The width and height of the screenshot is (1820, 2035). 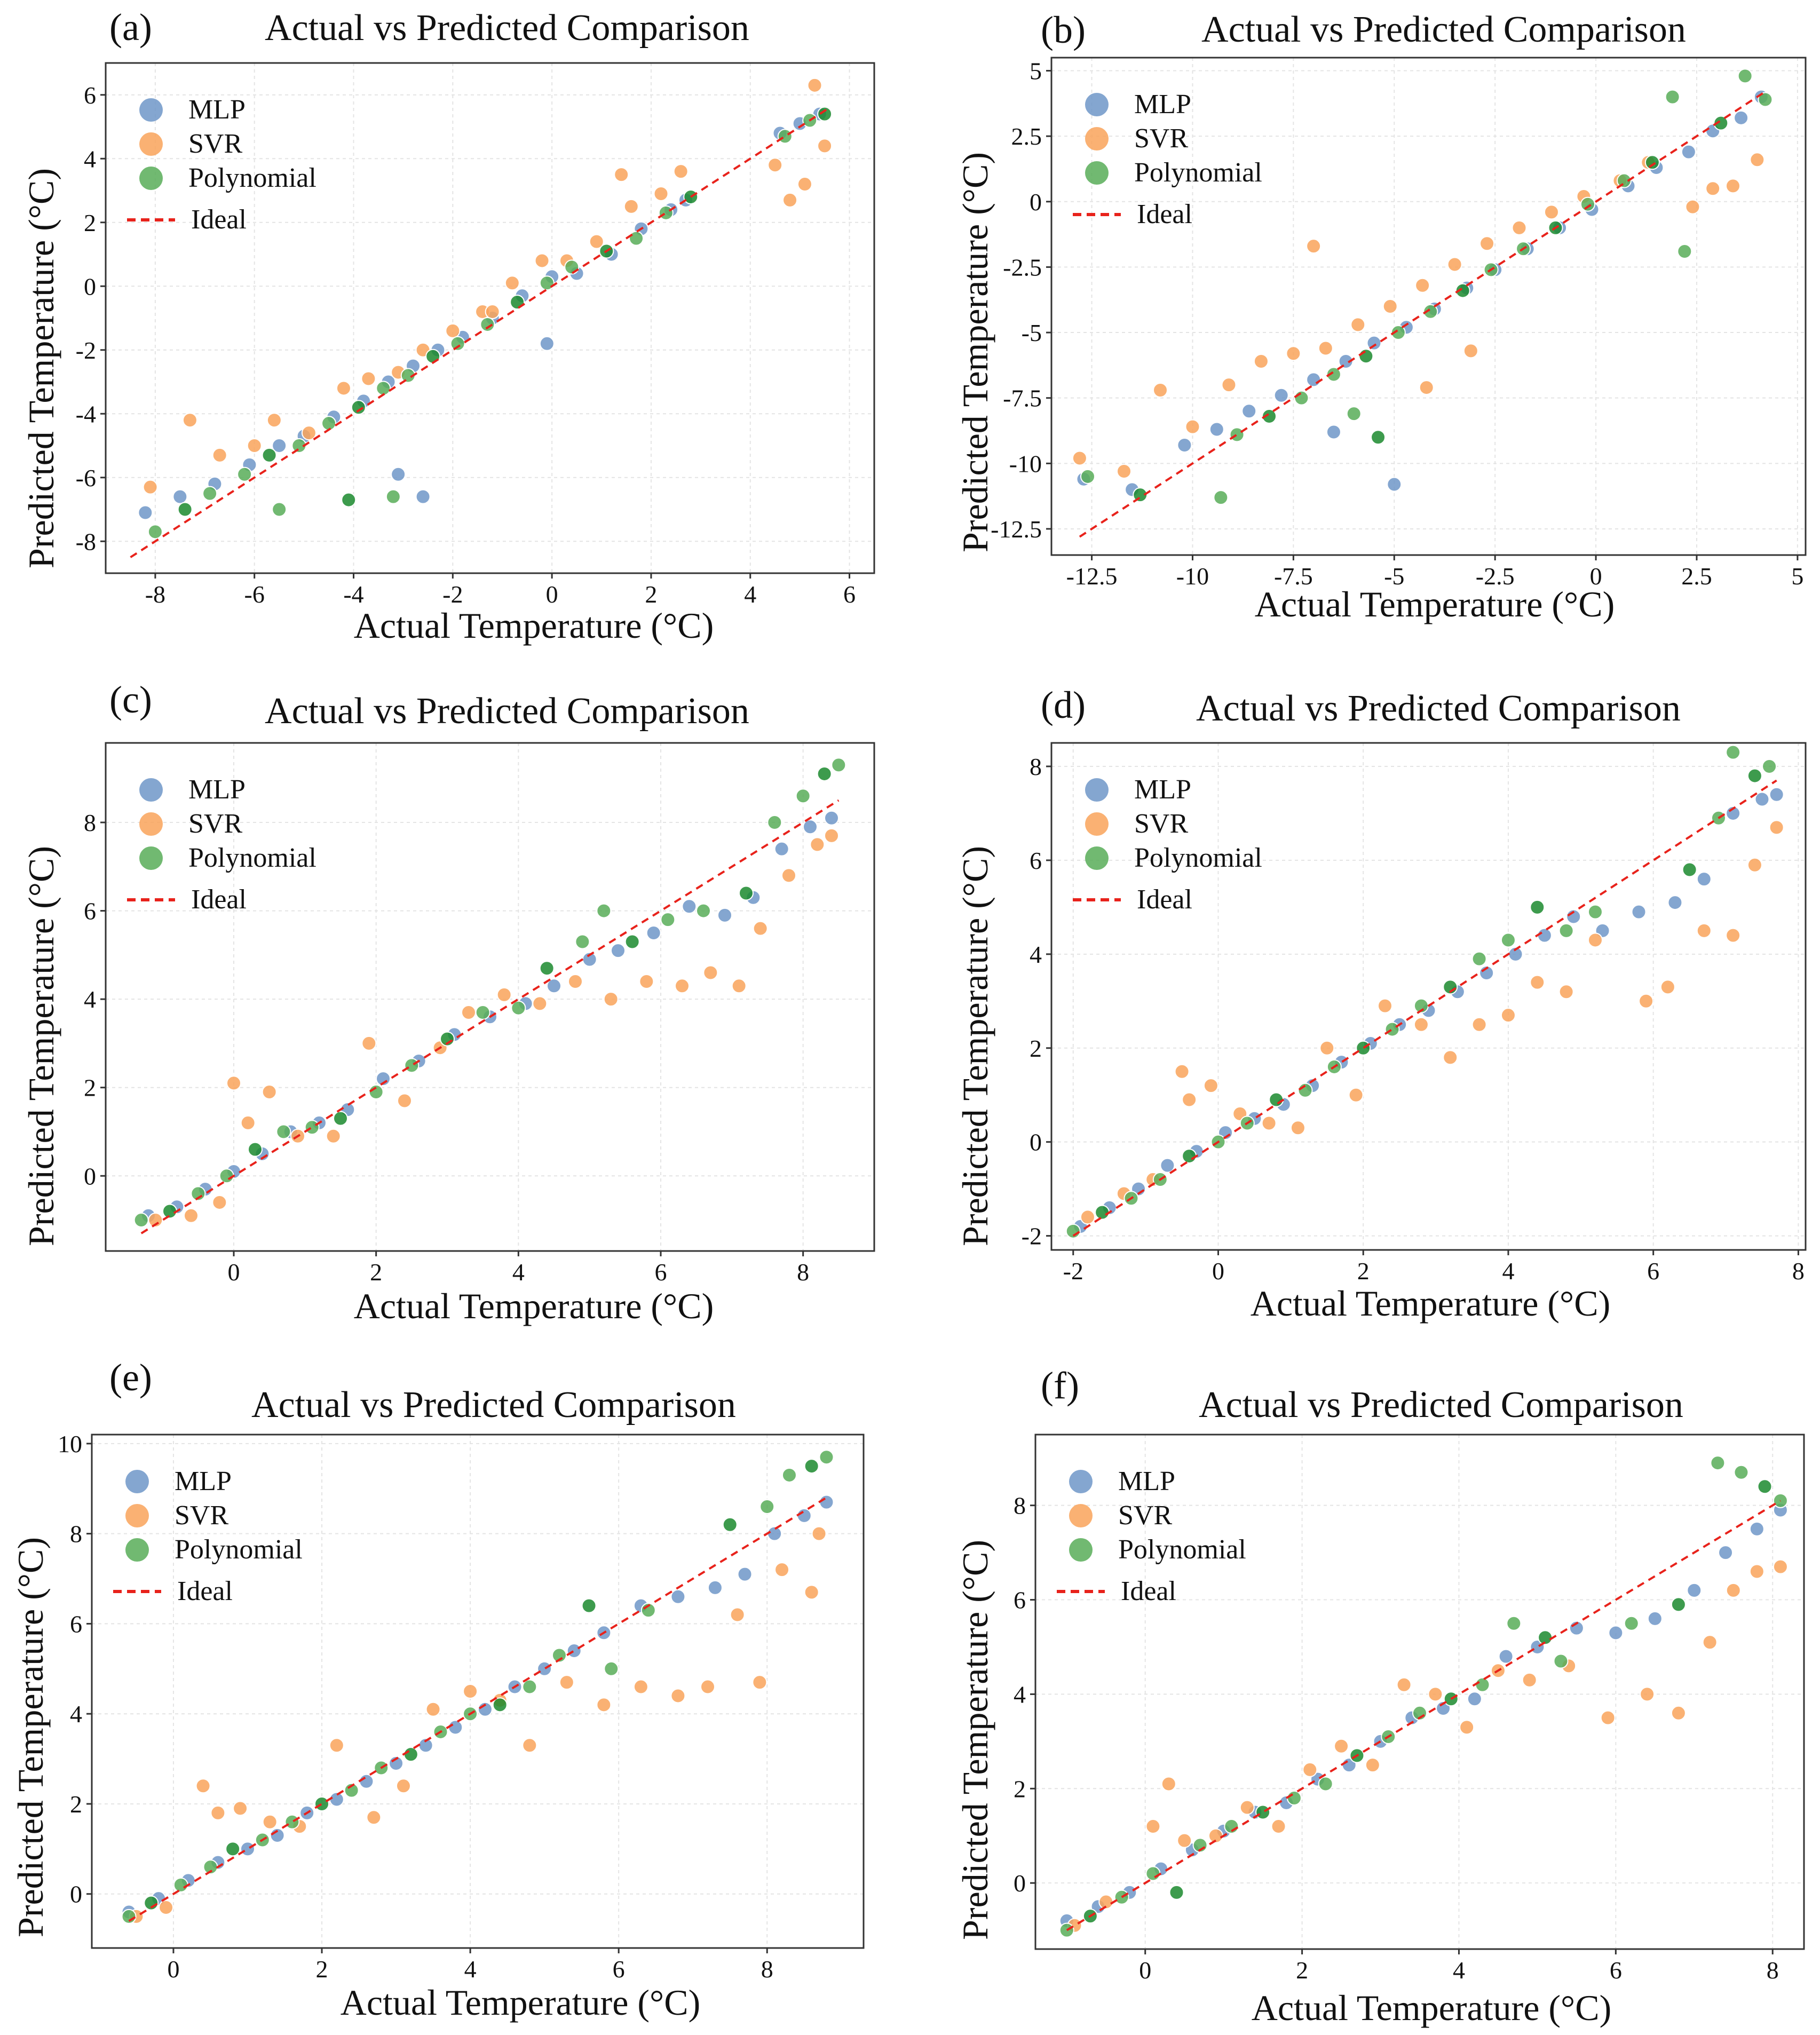 What do you see at coordinates (507, 711) in the screenshot?
I see `chart-title: Actual vs Predicted Comparison` at bounding box center [507, 711].